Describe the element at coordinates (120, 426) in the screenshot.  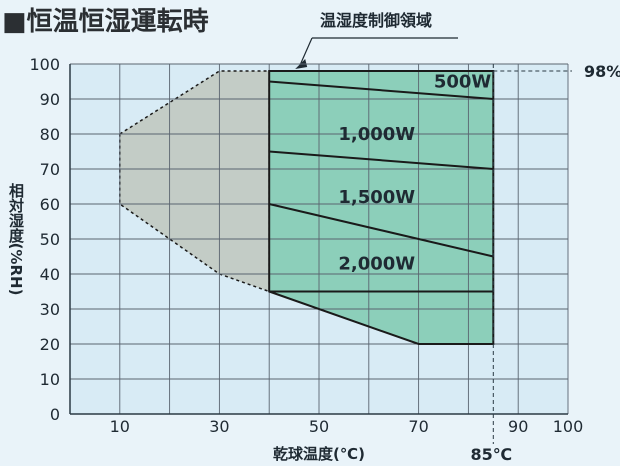
I see `x-tick-label: 10` at that location.